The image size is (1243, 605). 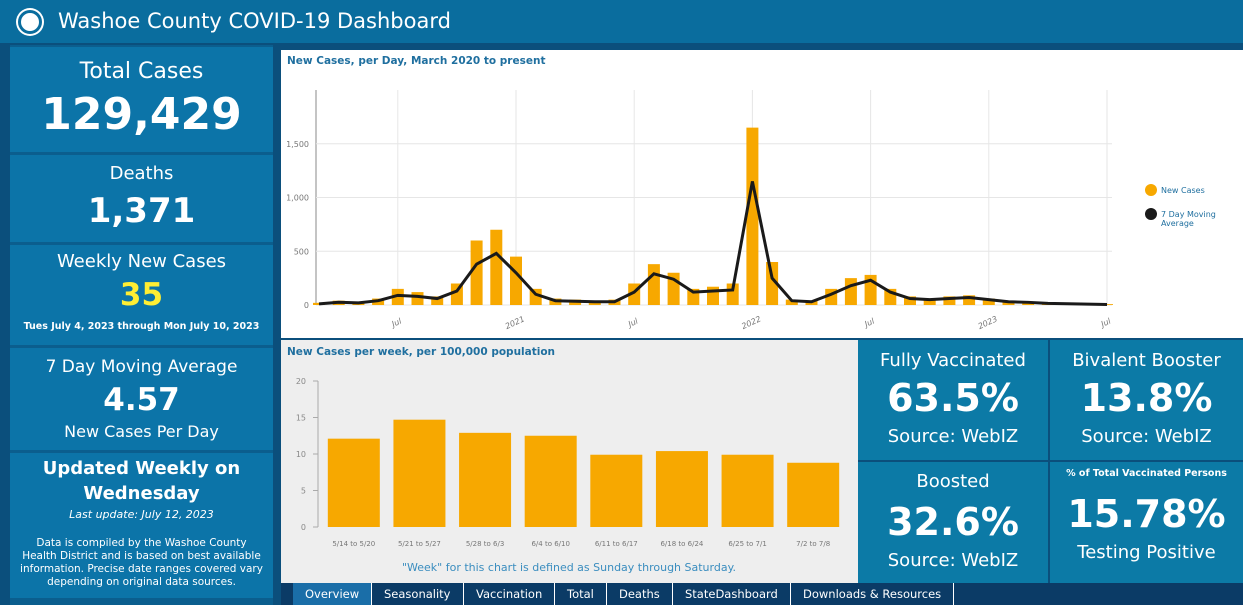 I want to click on tile-label: Boosted, so click(x=953, y=481).